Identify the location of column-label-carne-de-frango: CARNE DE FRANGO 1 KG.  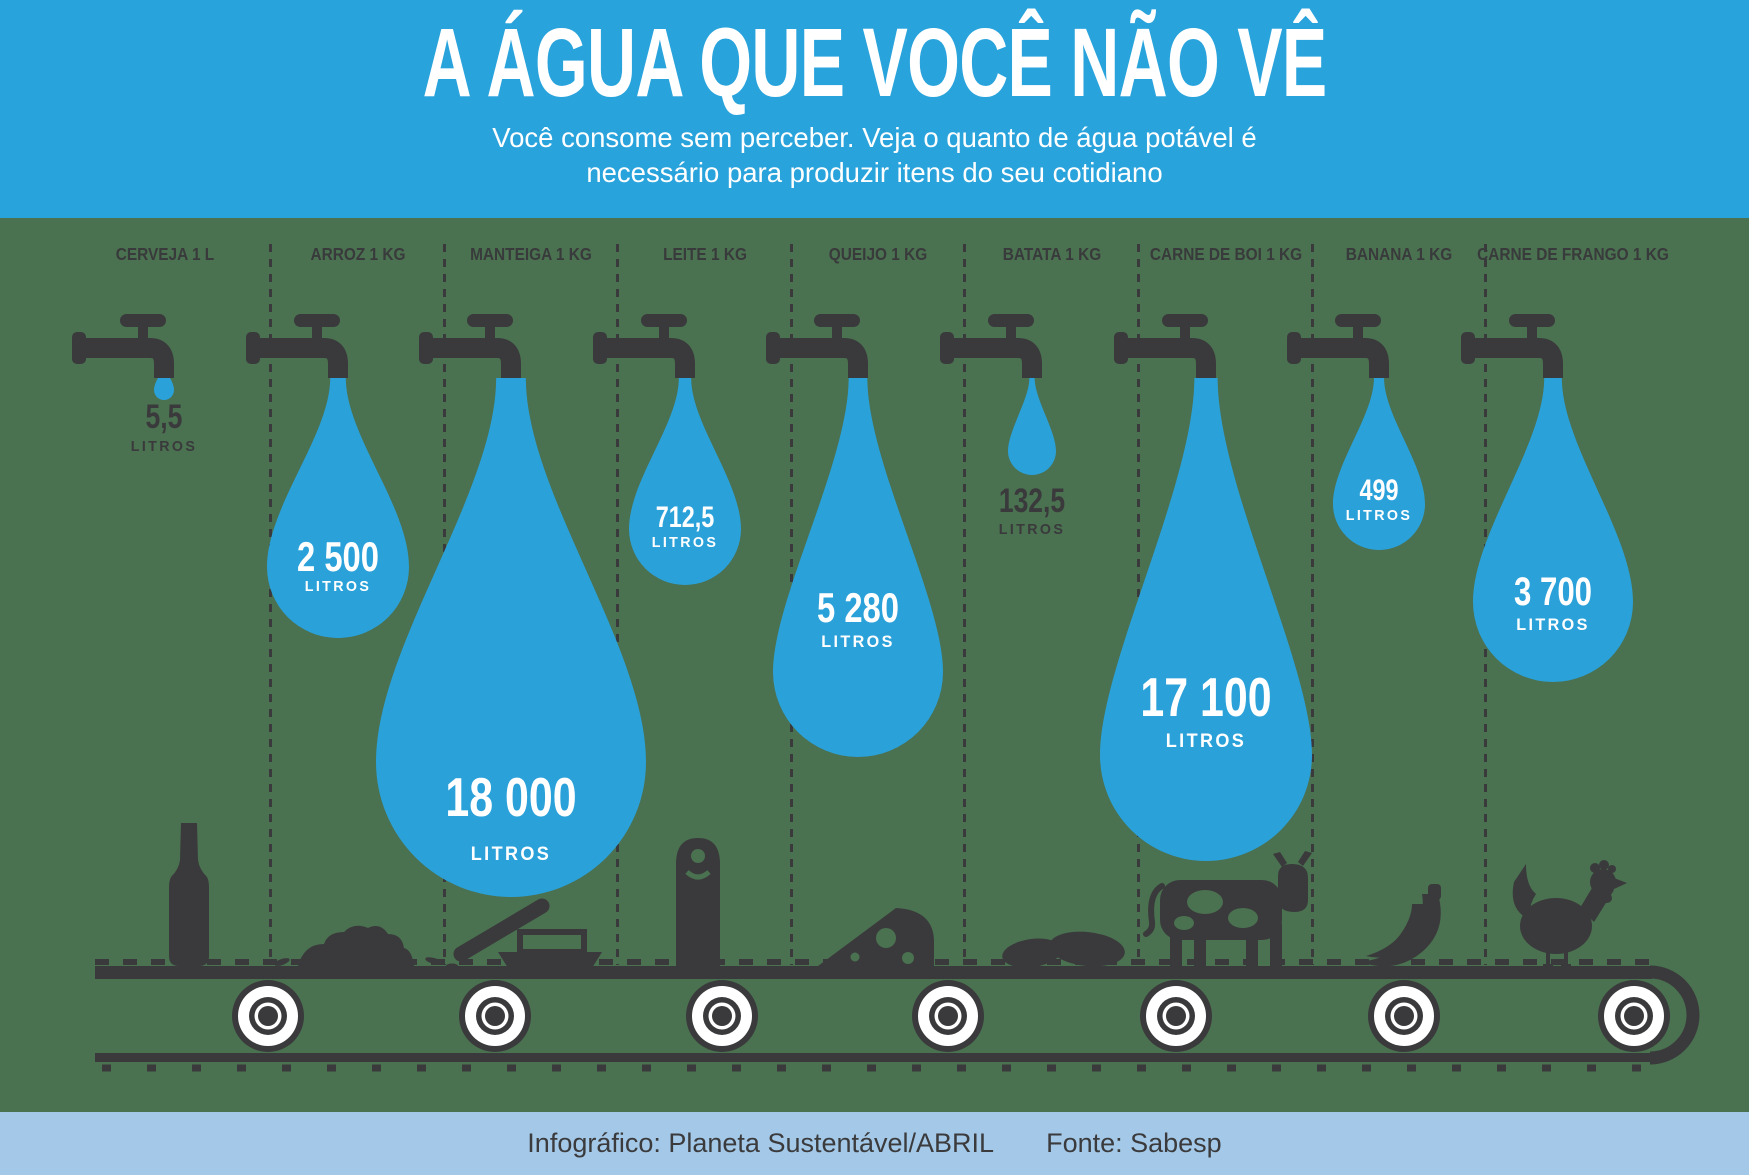
(1572, 254).